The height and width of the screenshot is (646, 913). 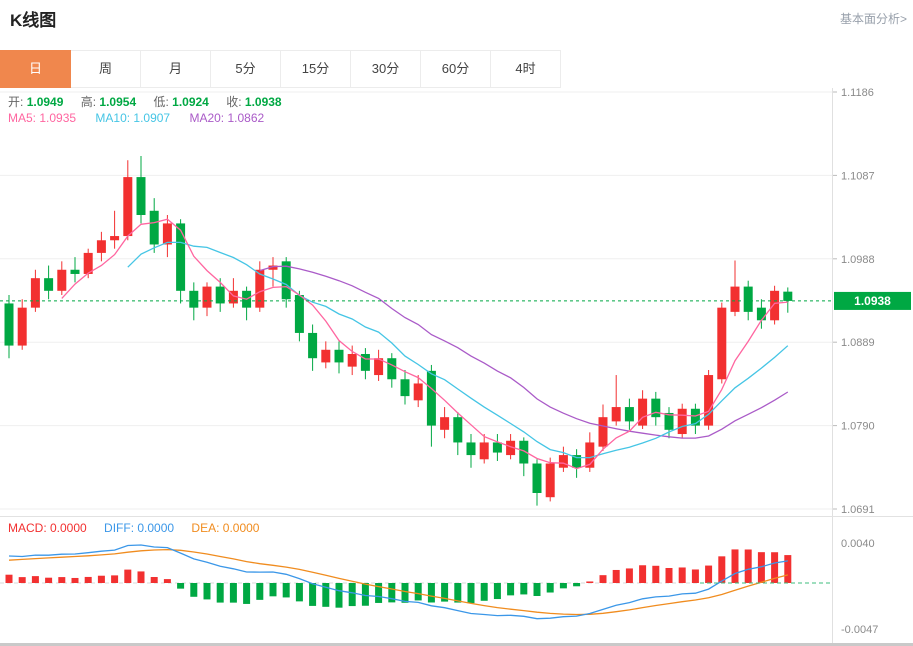 I want to click on low-value: 1.0924, so click(x=190, y=102).